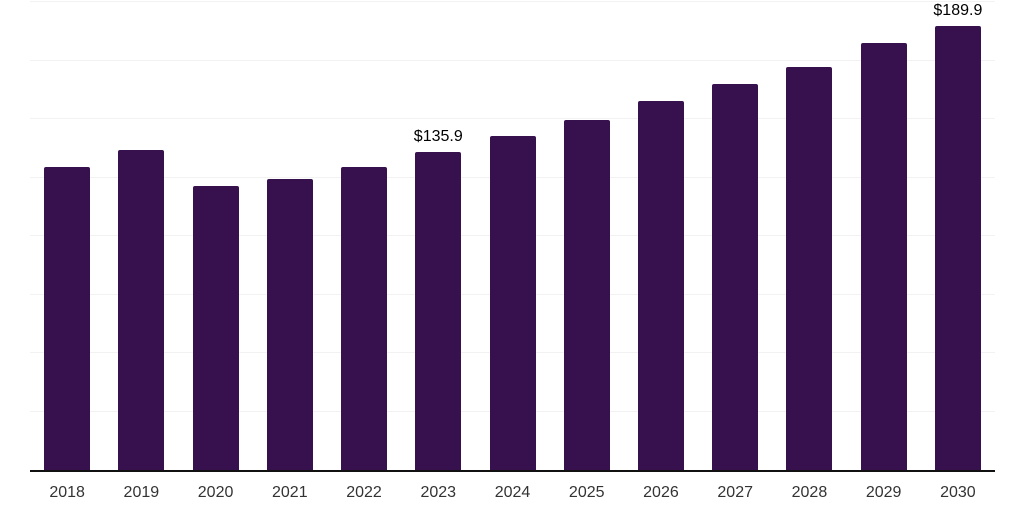  Describe the element at coordinates (586, 492) in the screenshot. I see `x-tick-2025: 2025` at that location.